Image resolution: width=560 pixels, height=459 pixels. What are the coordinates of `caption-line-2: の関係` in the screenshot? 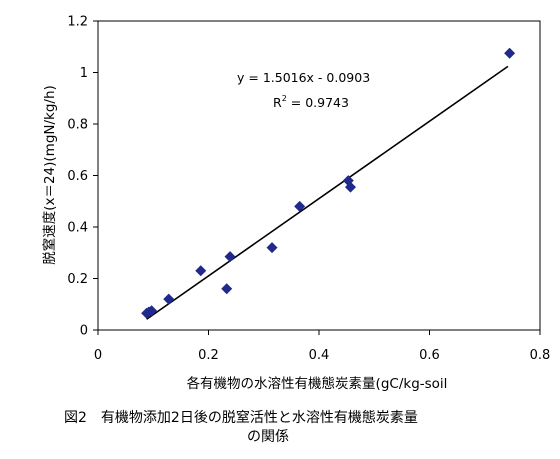 It's located at (268, 437).